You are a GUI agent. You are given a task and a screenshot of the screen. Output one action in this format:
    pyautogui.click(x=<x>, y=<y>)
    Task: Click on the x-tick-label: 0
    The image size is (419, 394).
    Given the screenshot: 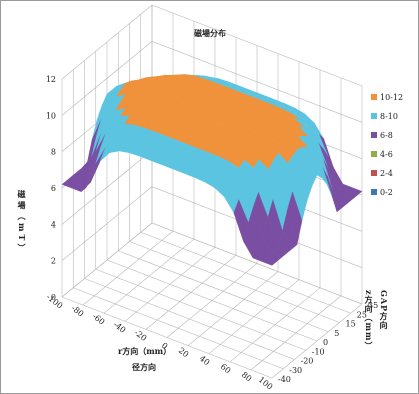 What is the action you would take?
    pyautogui.click(x=165, y=346)
    